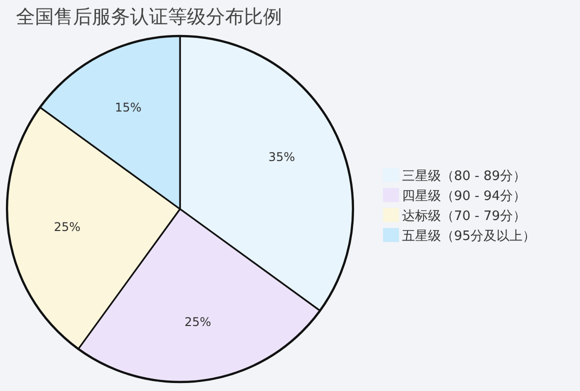  I want to click on legend-label: 达标级（70 - 79分）, so click(464, 216).